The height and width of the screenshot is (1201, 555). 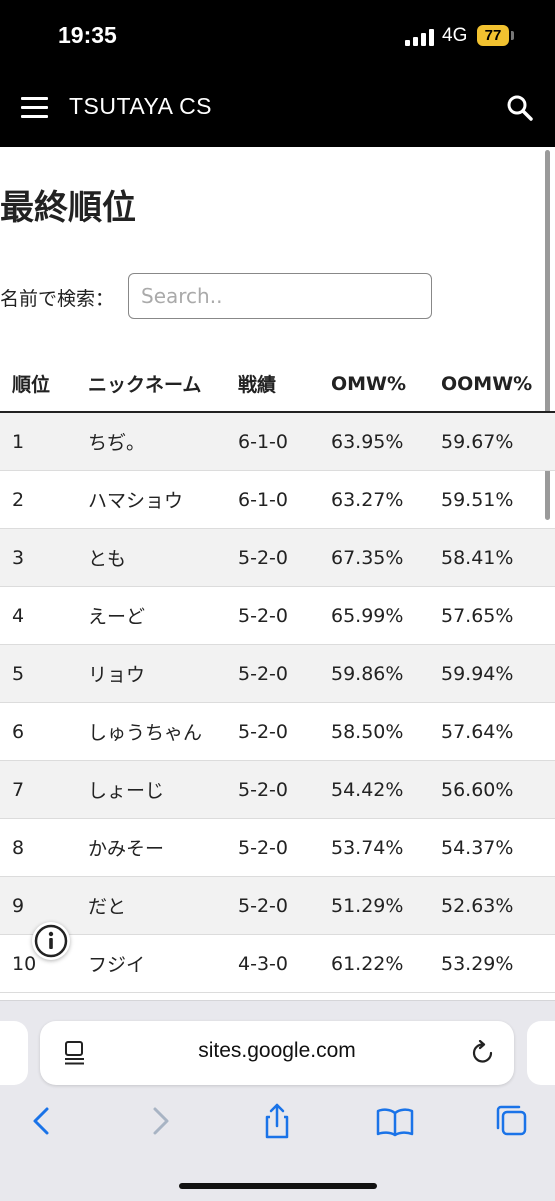 I want to click on cell-oomw: 59.67%, so click(x=498, y=441).